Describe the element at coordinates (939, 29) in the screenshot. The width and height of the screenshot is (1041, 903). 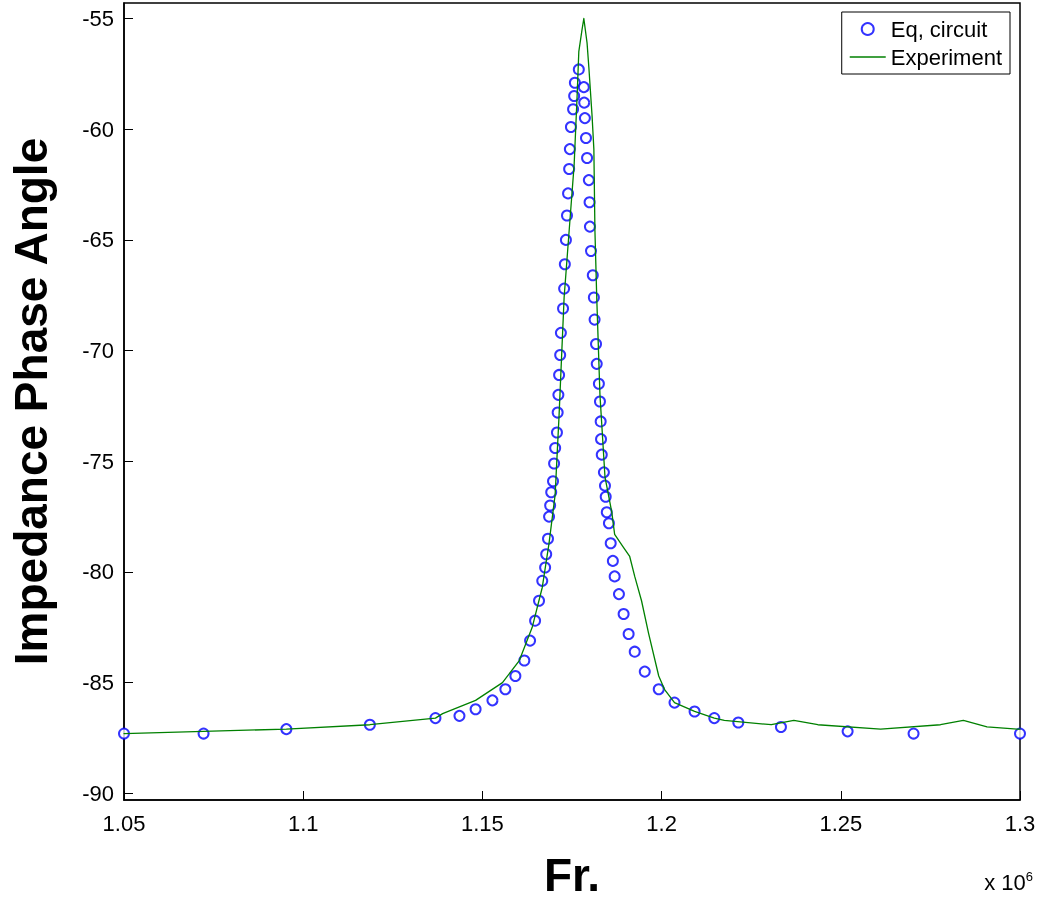
I see `legend-label: Eq, circuit` at that location.